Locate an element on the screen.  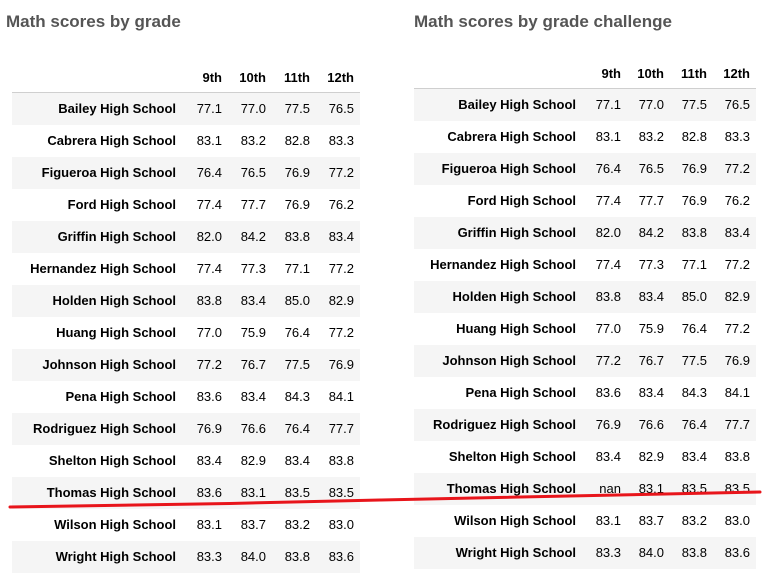
school-name: Wright High School is located at coordinates (115, 556).